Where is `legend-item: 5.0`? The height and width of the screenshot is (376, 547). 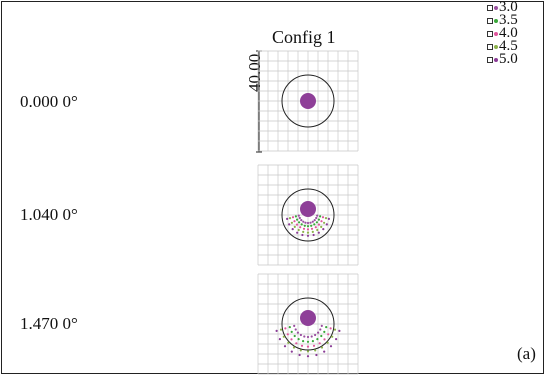 legend-item: 5.0 is located at coordinates (502, 59).